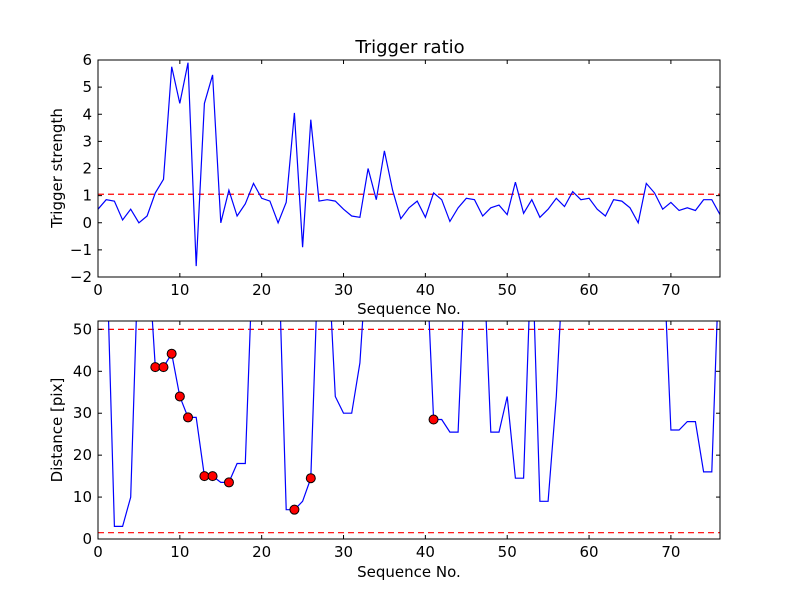 The width and height of the screenshot is (800, 600). What do you see at coordinates (87, 60) in the screenshot?
I see `top-ytick-label: 6` at bounding box center [87, 60].